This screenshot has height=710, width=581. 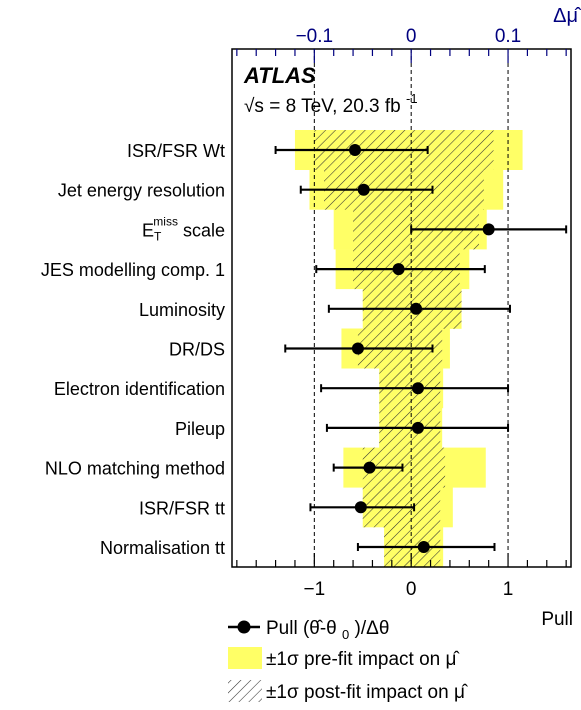 I want to click on nuisance-label-main: E, so click(x=148, y=230).